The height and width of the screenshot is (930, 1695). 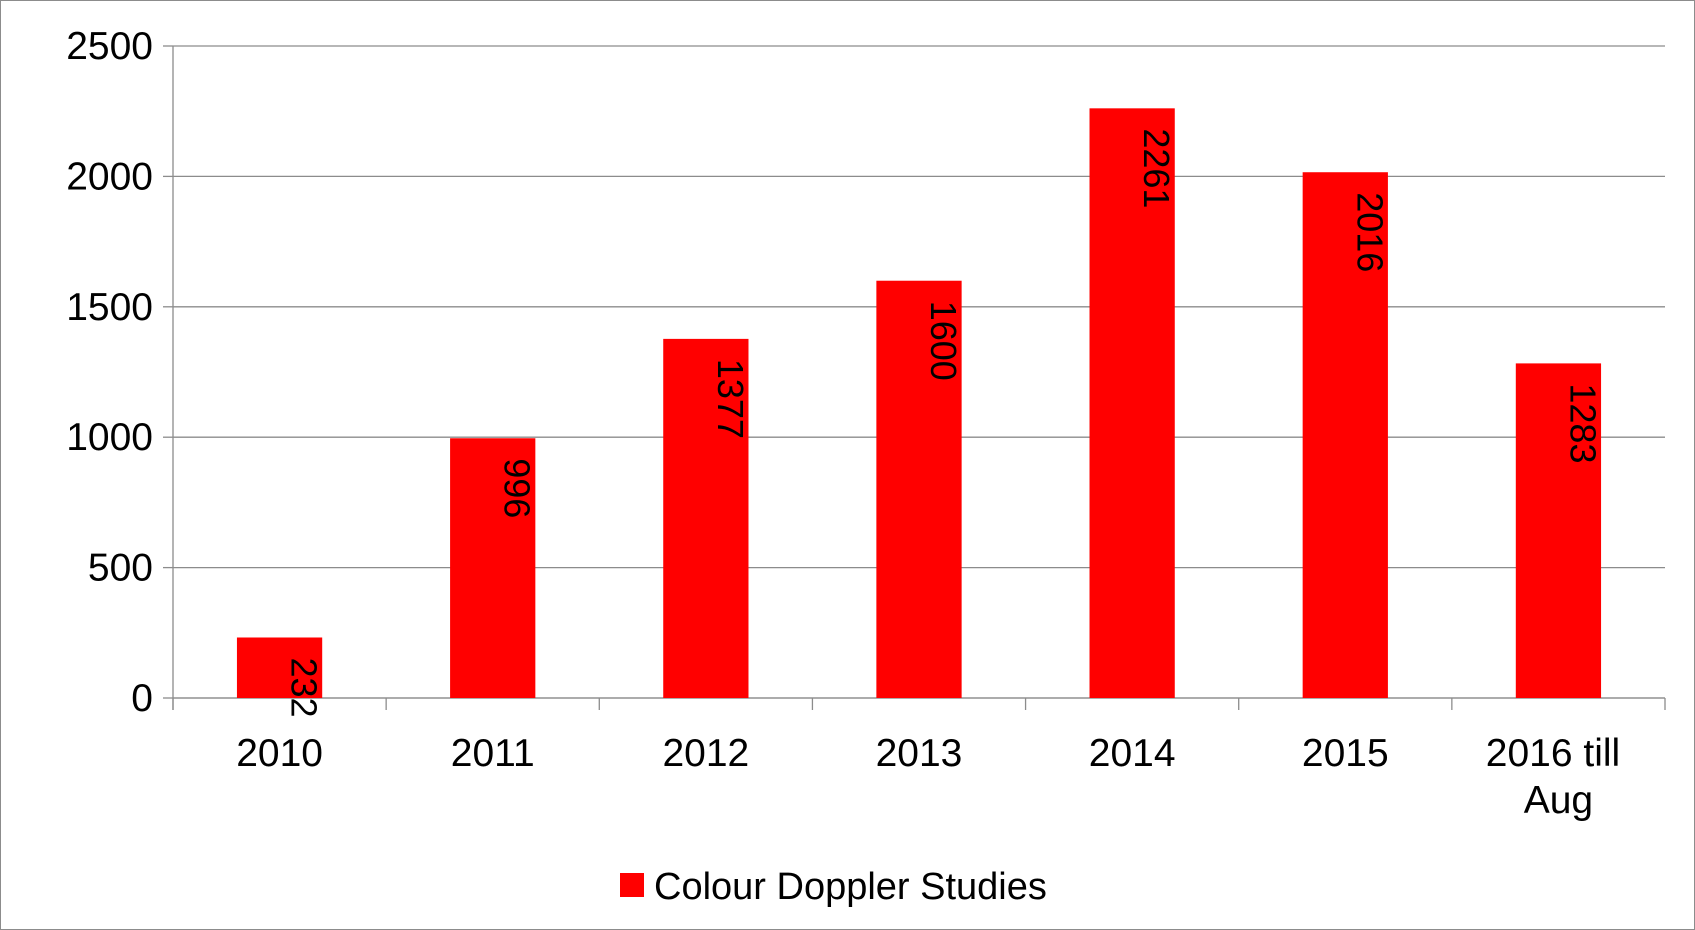 I want to click on x-tick-label: 2014, so click(x=1132, y=753).